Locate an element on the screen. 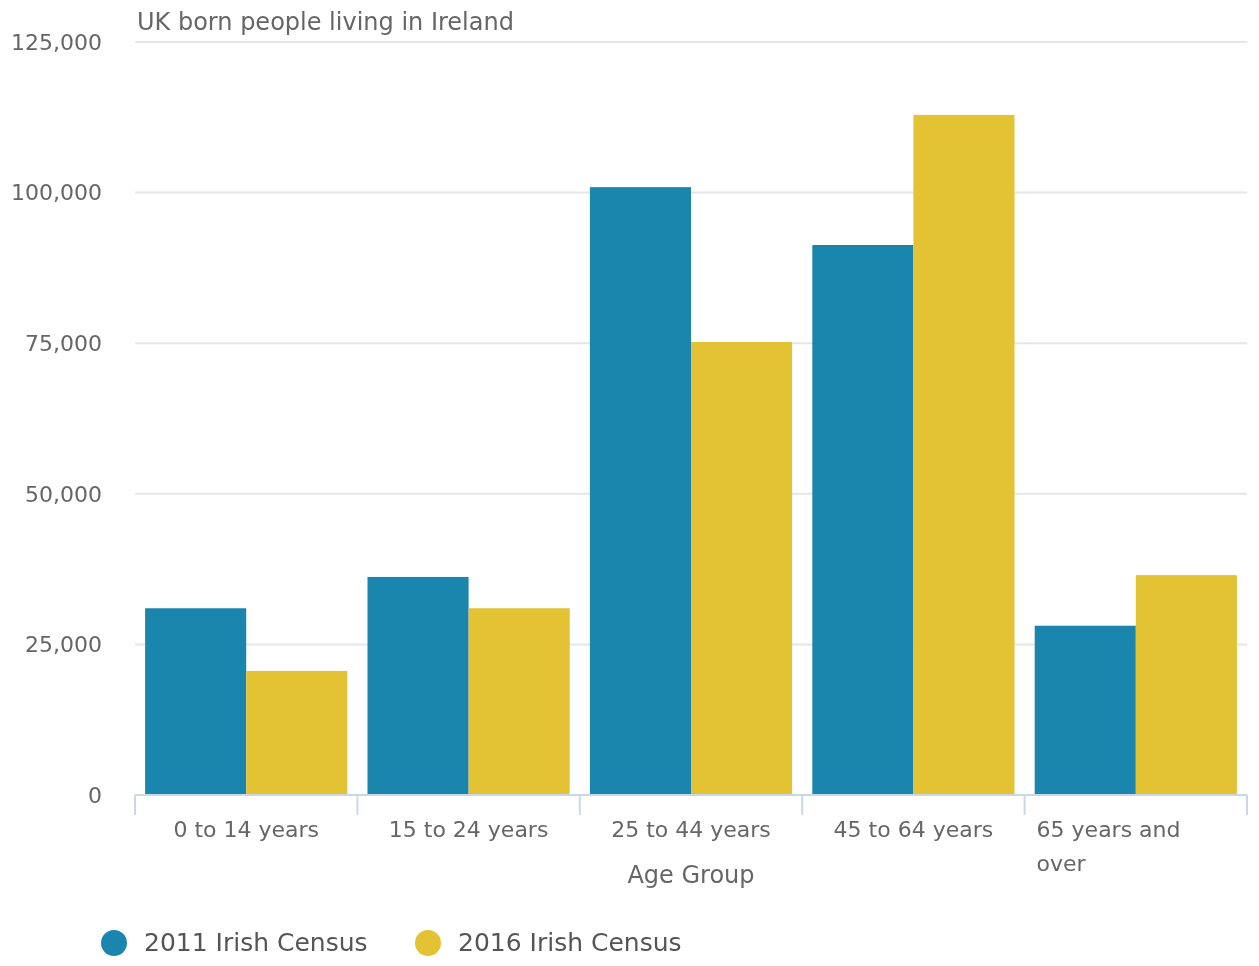  x-tick-label: 15 to 24 years is located at coordinates (468, 829).